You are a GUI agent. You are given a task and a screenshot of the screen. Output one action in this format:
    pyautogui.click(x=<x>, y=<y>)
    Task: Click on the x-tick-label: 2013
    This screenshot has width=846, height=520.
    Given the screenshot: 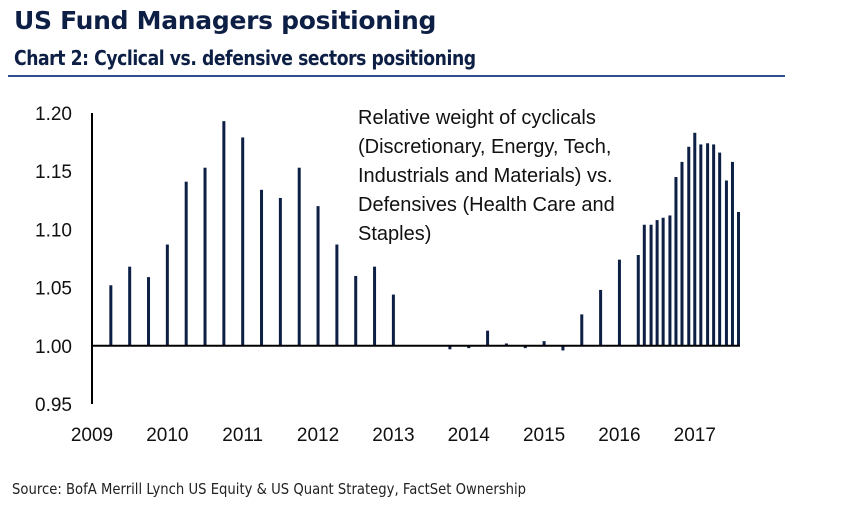 What is the action you would take?
    pyautogui.click(x=393, y=435)
    